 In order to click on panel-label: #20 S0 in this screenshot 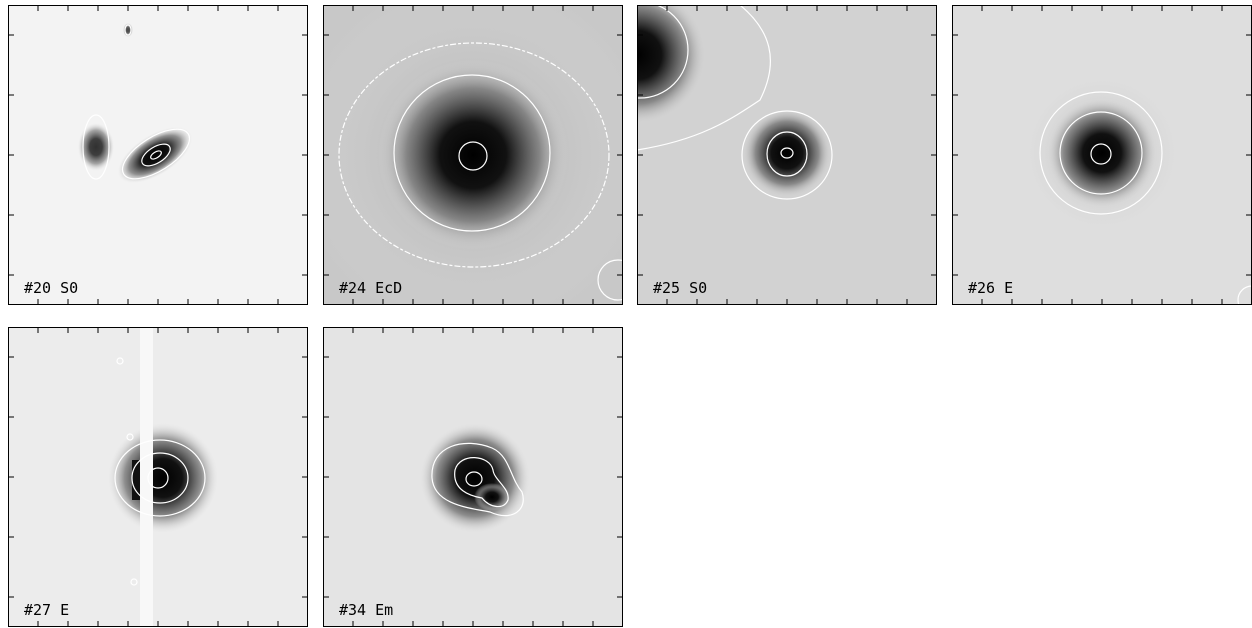, I will do `click(51, 288)`.